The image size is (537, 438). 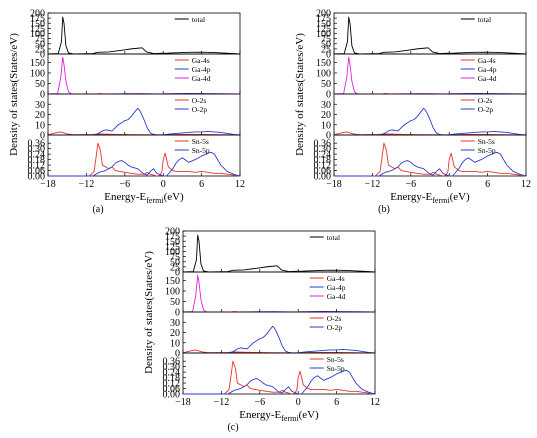 What do you see at coordinates (449, 184) in the screenshot?
I see `x-tick-label: 0` at bounding box center [449, 184].